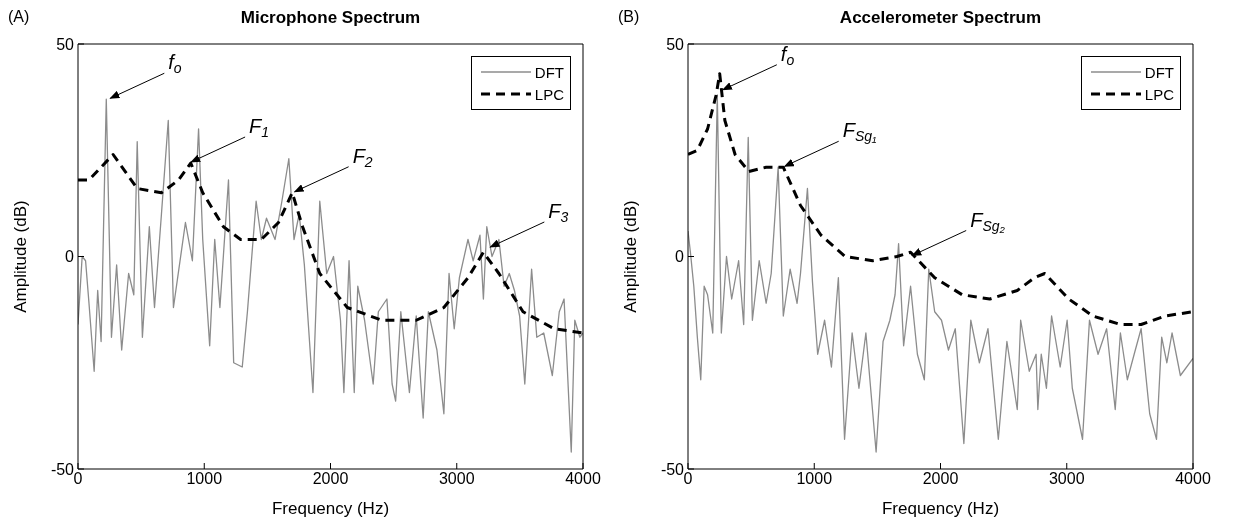 The height and width of the screenshot is (532, 1242). What do you see at coordinates (19, 17) in the screenshot?
I see `text: (A)` at bounding box center [19, 17].